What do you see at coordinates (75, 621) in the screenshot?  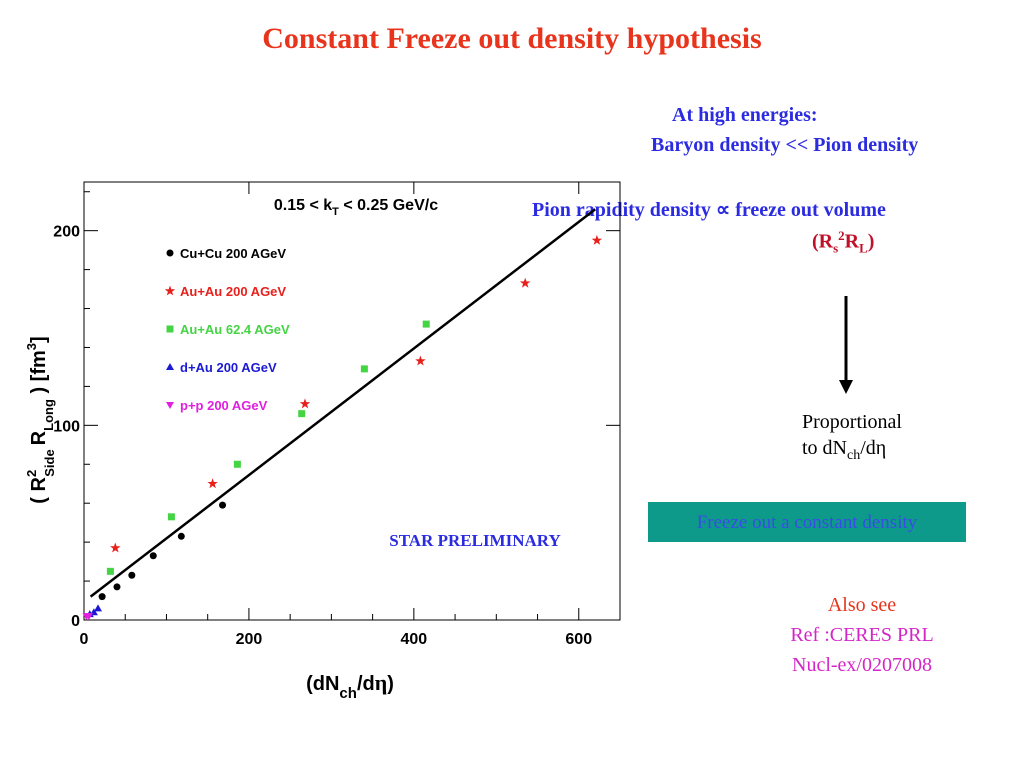 I see `y-tick-label: 0` at bounding box center [75, 621].